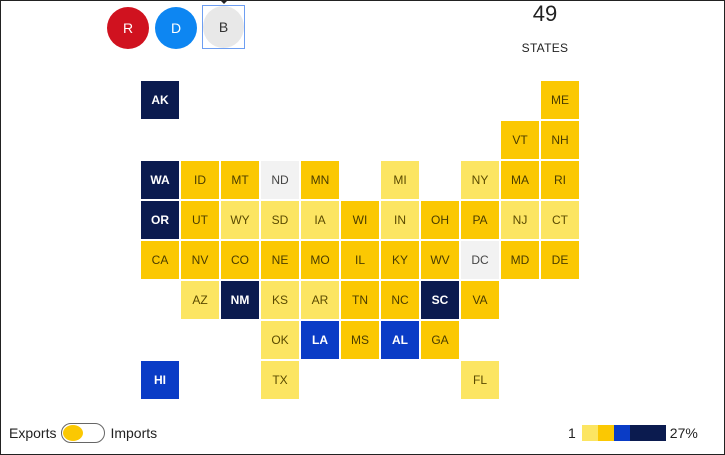 The image size is (725, 455). Describe the element at coordinates (480, 180) in the screenshot. I see `state-tile-ny: NY` at that location.